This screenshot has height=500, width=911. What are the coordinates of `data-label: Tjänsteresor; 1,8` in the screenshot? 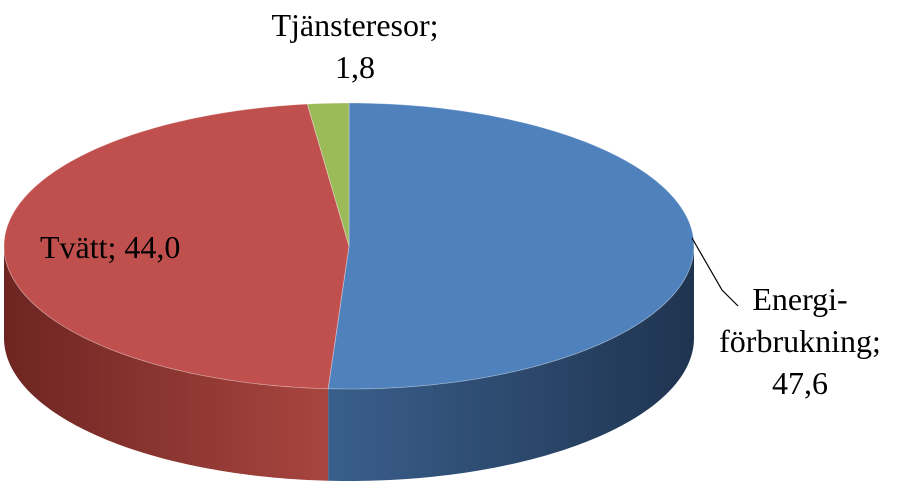 It's located at (355, 46).